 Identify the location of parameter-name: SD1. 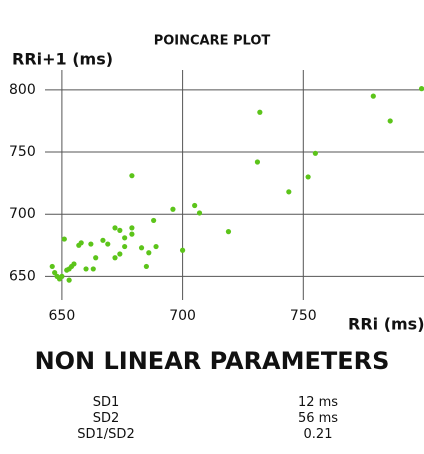
(106, 402).